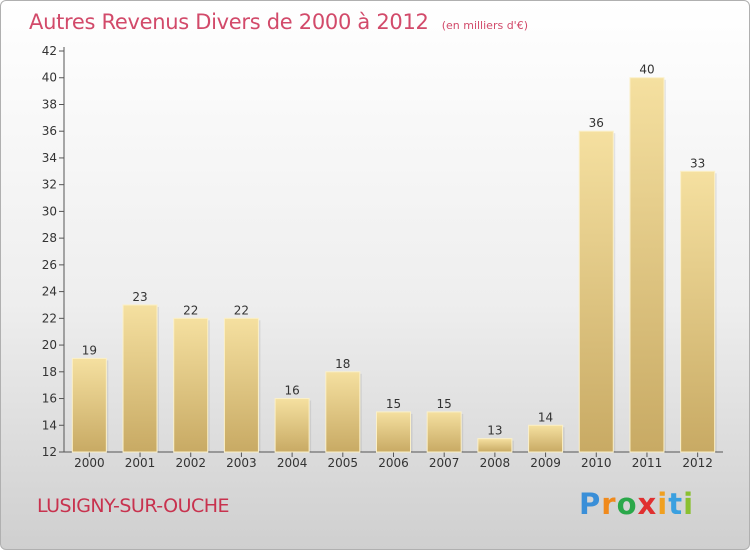  What do you see at coordinates (697, 163) in the screenshot?
I see `value-label-2012: 33` at bounding box center [697, 163].